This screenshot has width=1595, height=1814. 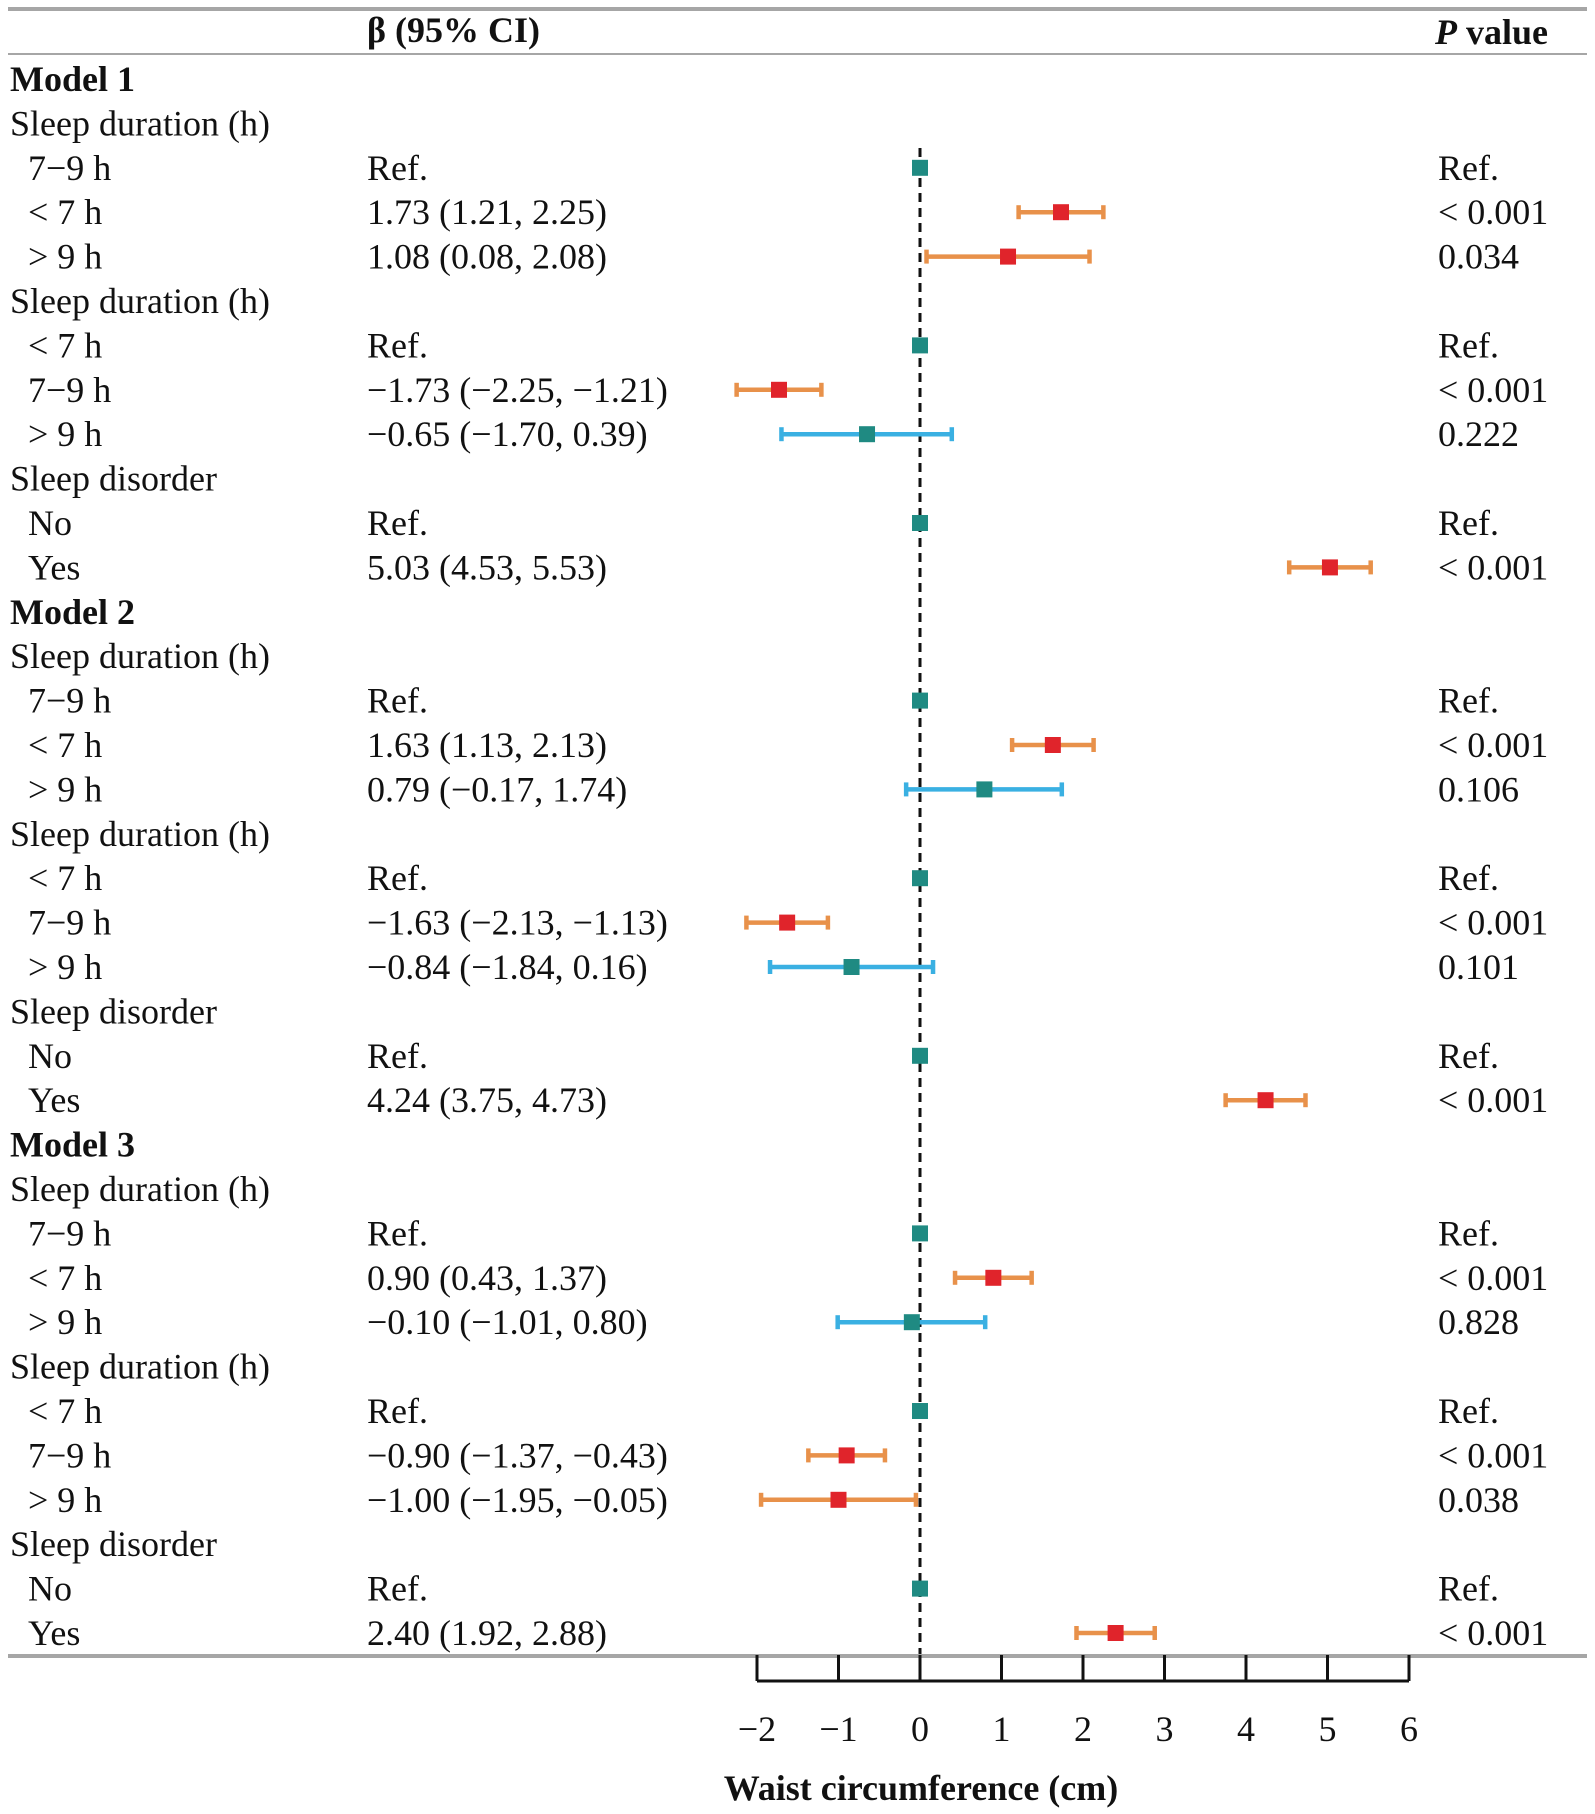 I want to click on estimate-ci-text: −1.00 (−1.95, −0.05), so click(x=517, y=1500).